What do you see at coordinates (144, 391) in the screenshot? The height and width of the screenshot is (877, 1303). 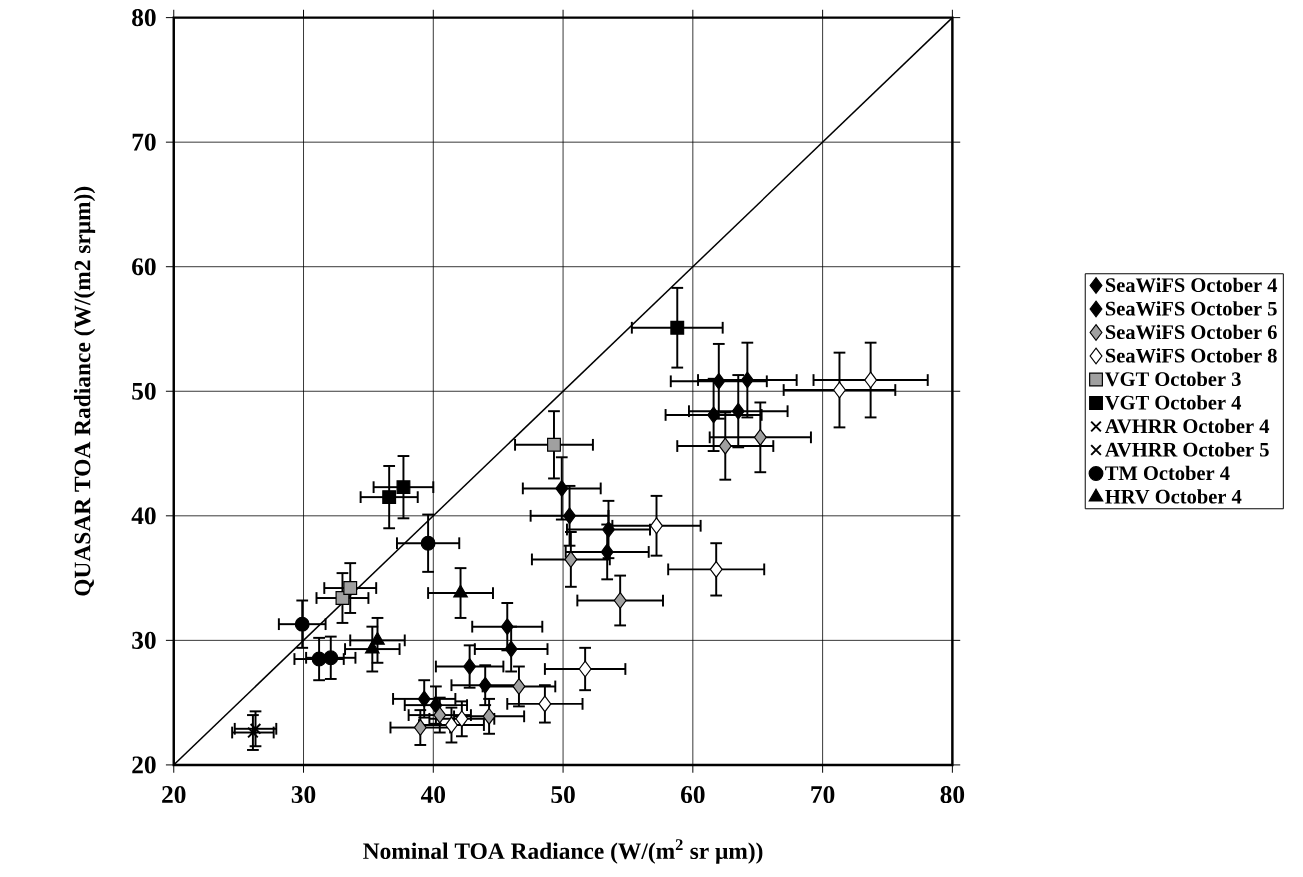 I see `y-tick-label: 50` at bounding box center [144, 391].